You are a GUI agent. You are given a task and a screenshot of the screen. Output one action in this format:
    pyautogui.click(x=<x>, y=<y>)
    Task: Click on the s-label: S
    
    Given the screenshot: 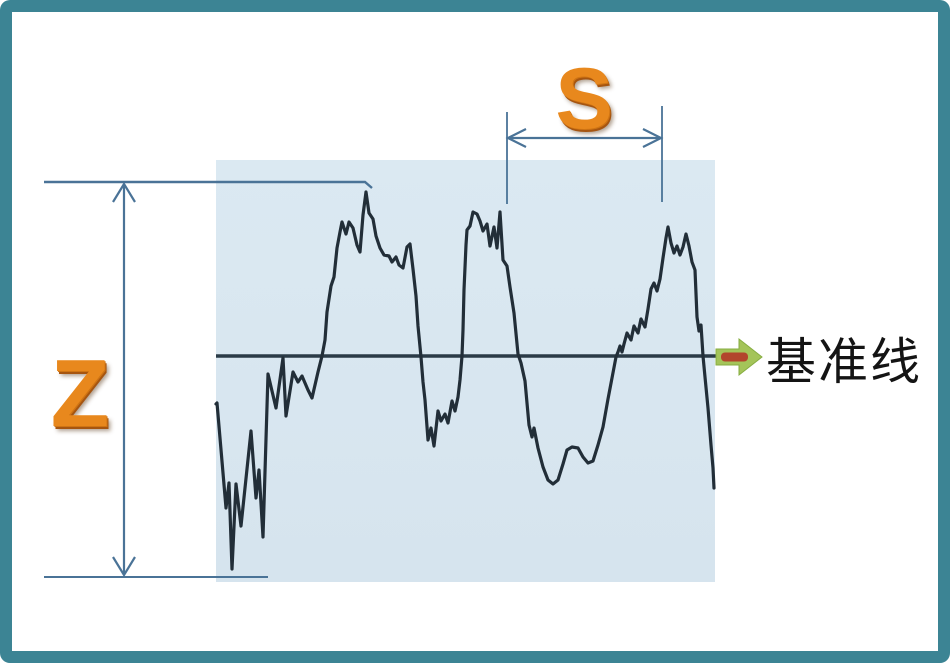 What is the action you would take?
    pyautogui.click(x=584, y=99)
    